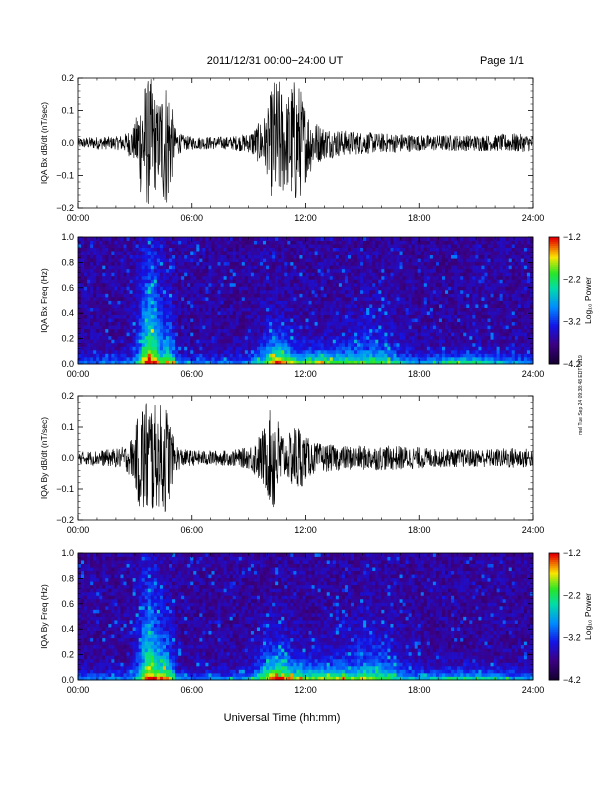 The width and height of the screenshot is (612, 792). Describe the element at coordinates (44, 616) in the screenshot. I see `y-axis-label: IQA By Freq (Hz)` at that location.